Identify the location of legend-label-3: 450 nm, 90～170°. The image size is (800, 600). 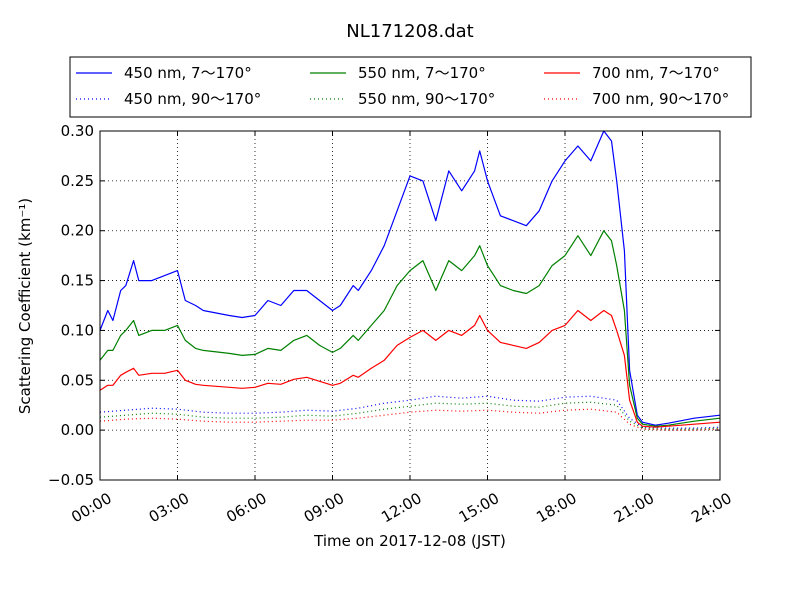
(192, 99).